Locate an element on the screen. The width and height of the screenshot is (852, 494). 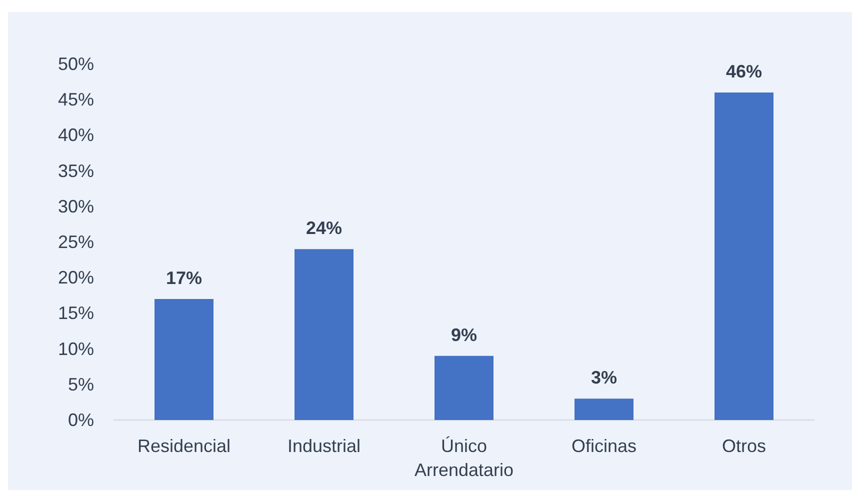
y-tick-label: 0% is located at coordinates (81, 420).